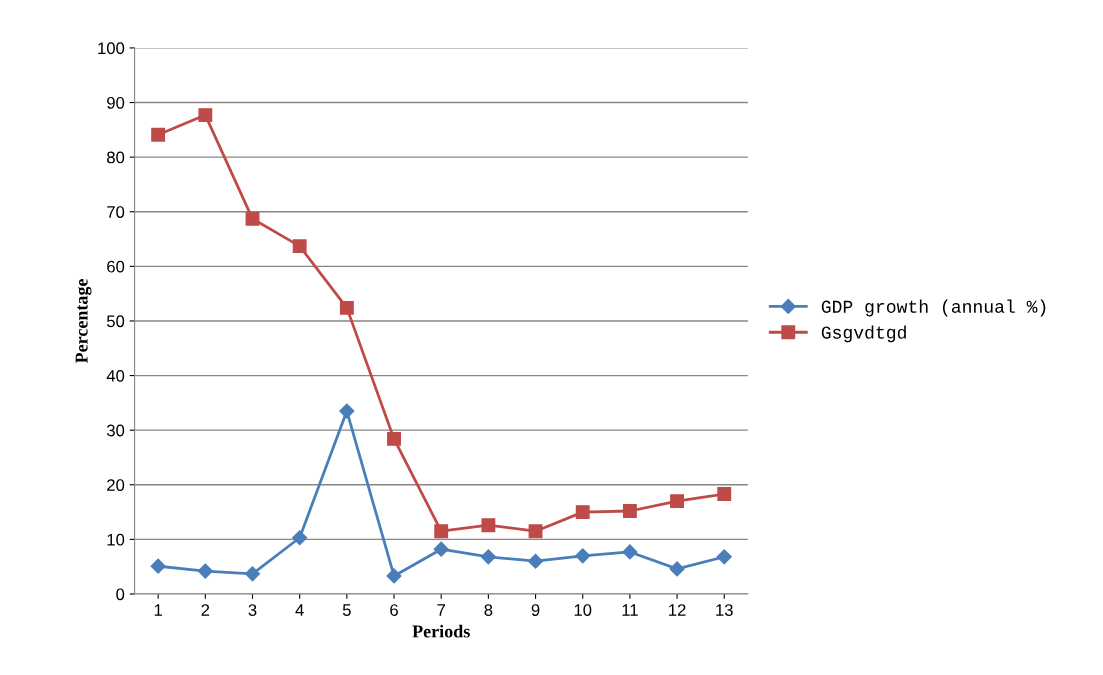 This screenshot has height=675, width=1103. What do you see at coordinates (116, 266) in the screenshot?
I see `y-tick-label: 60` at bounding box center [116, 266].